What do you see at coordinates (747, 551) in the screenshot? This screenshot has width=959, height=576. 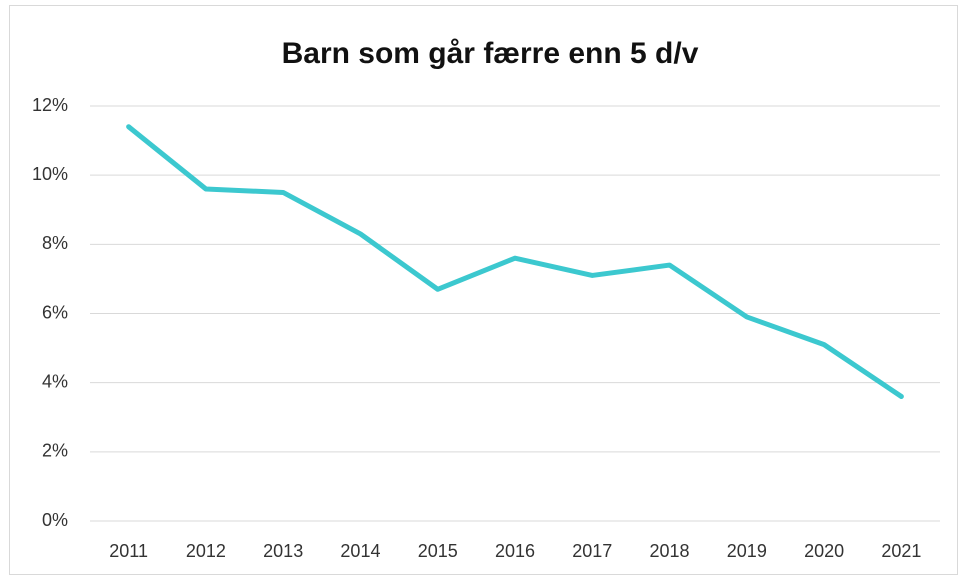 I see `x-tick-label: 2019` at bounding box center [747, 551].